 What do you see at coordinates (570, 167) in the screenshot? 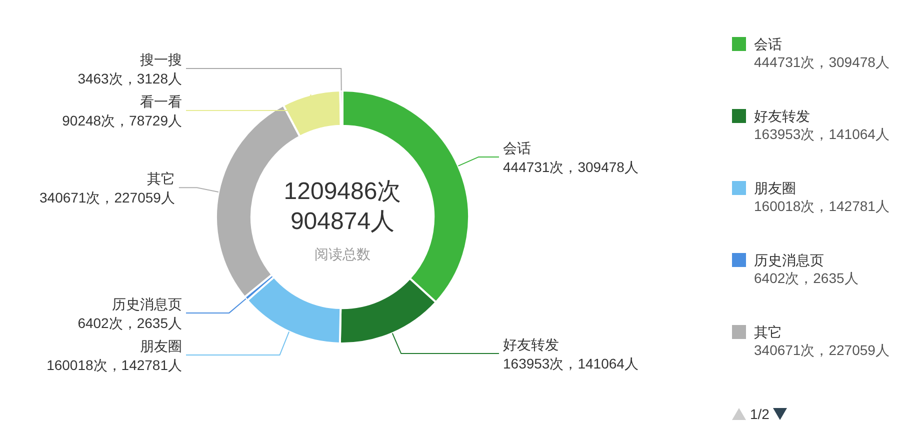
I see `data-label: 444731次，309478人` at bounding box center [570, 167].